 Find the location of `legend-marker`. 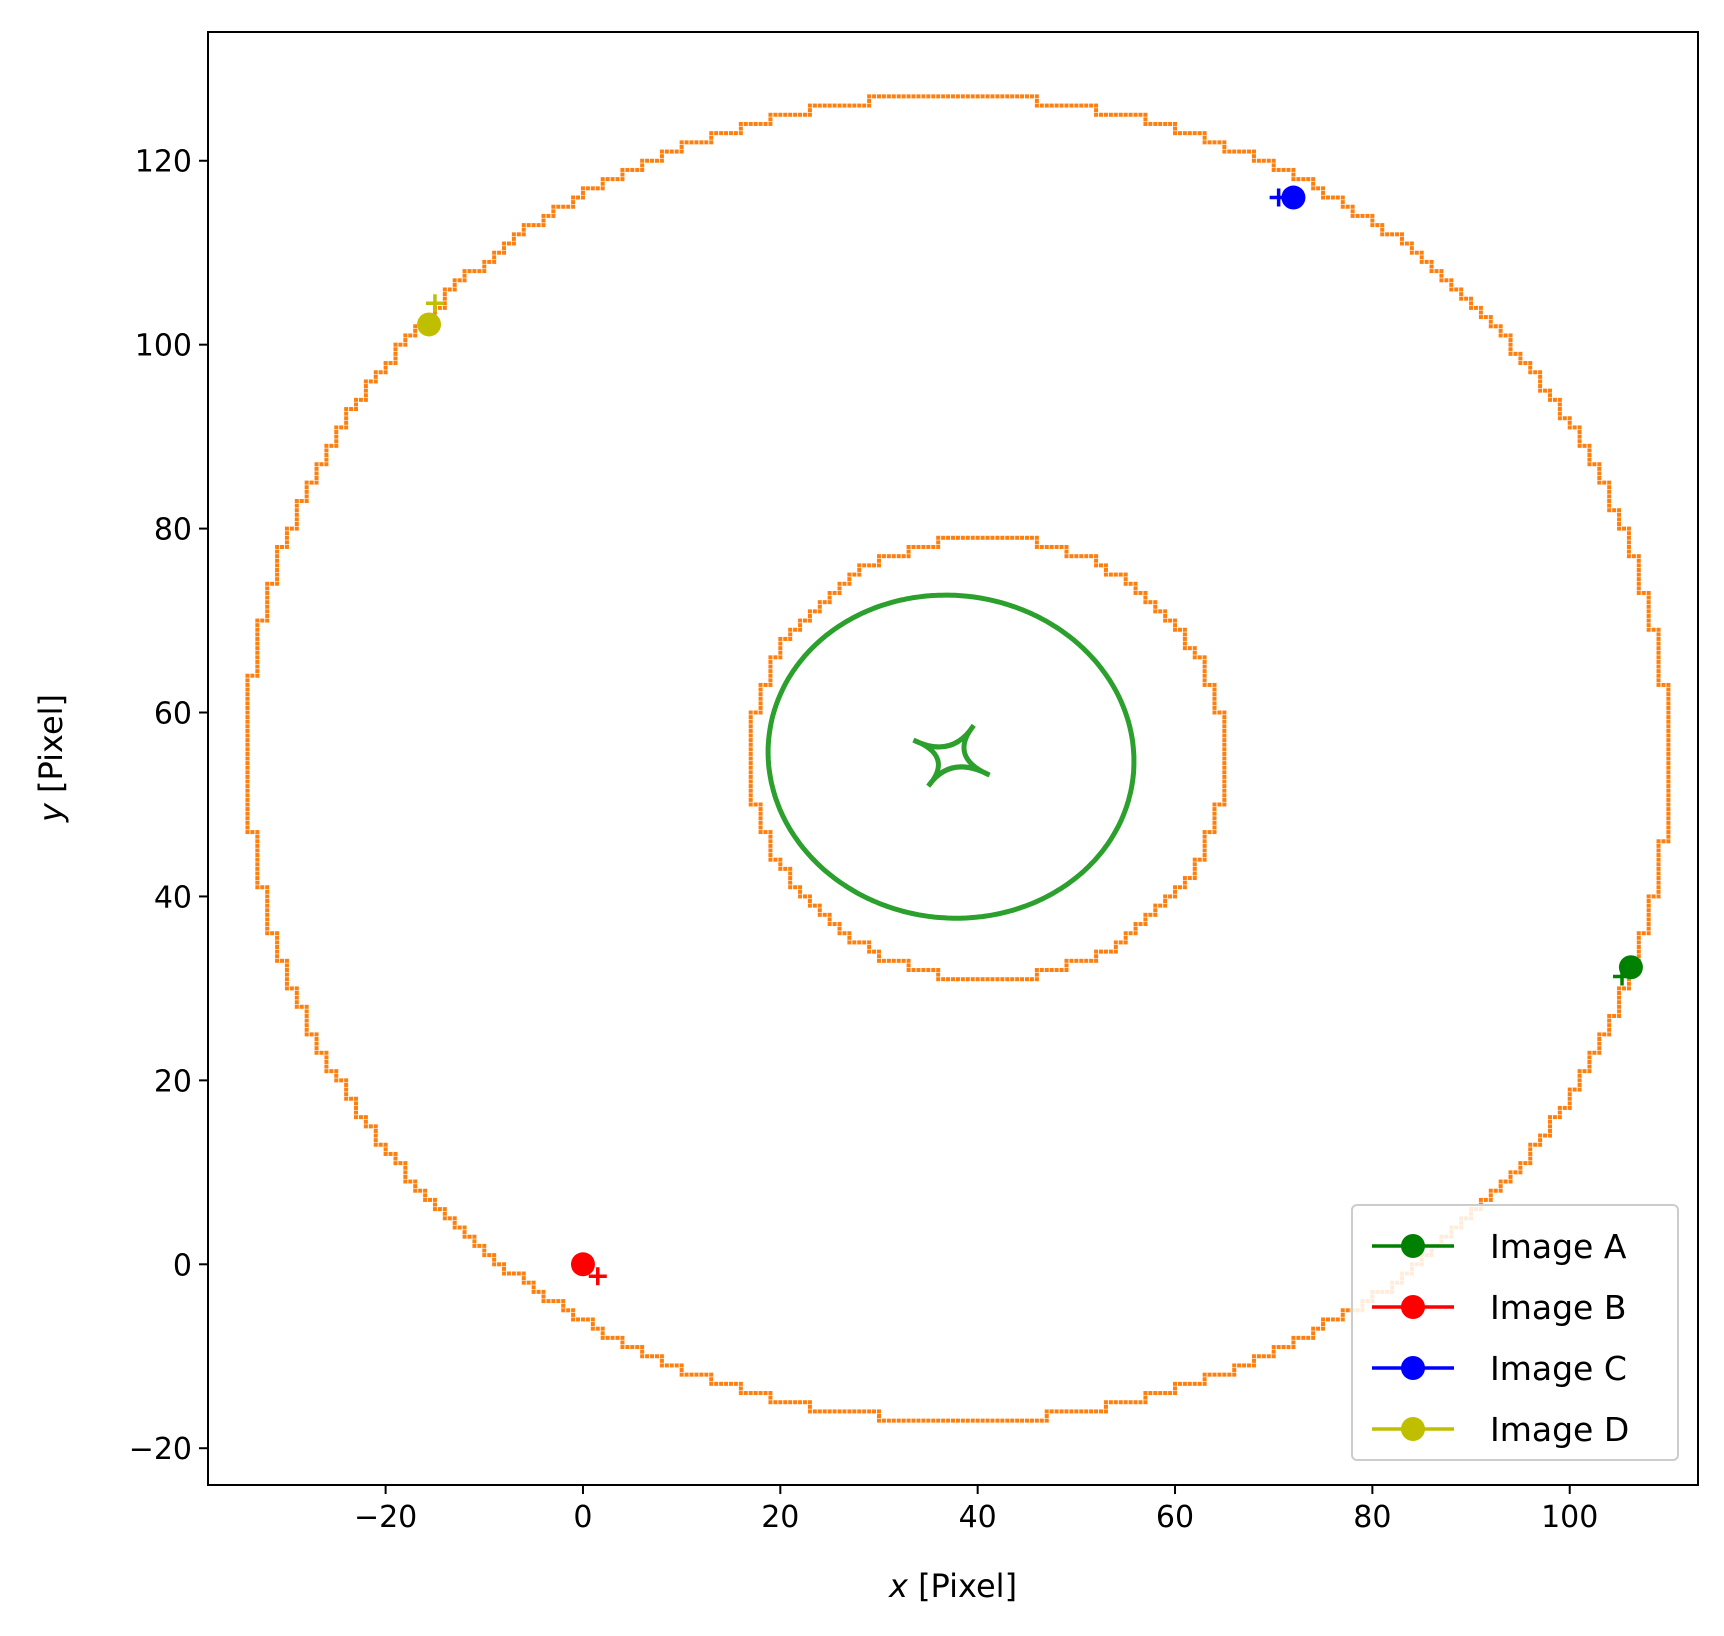

legend-marker is located at coordinates (1413, 1307).